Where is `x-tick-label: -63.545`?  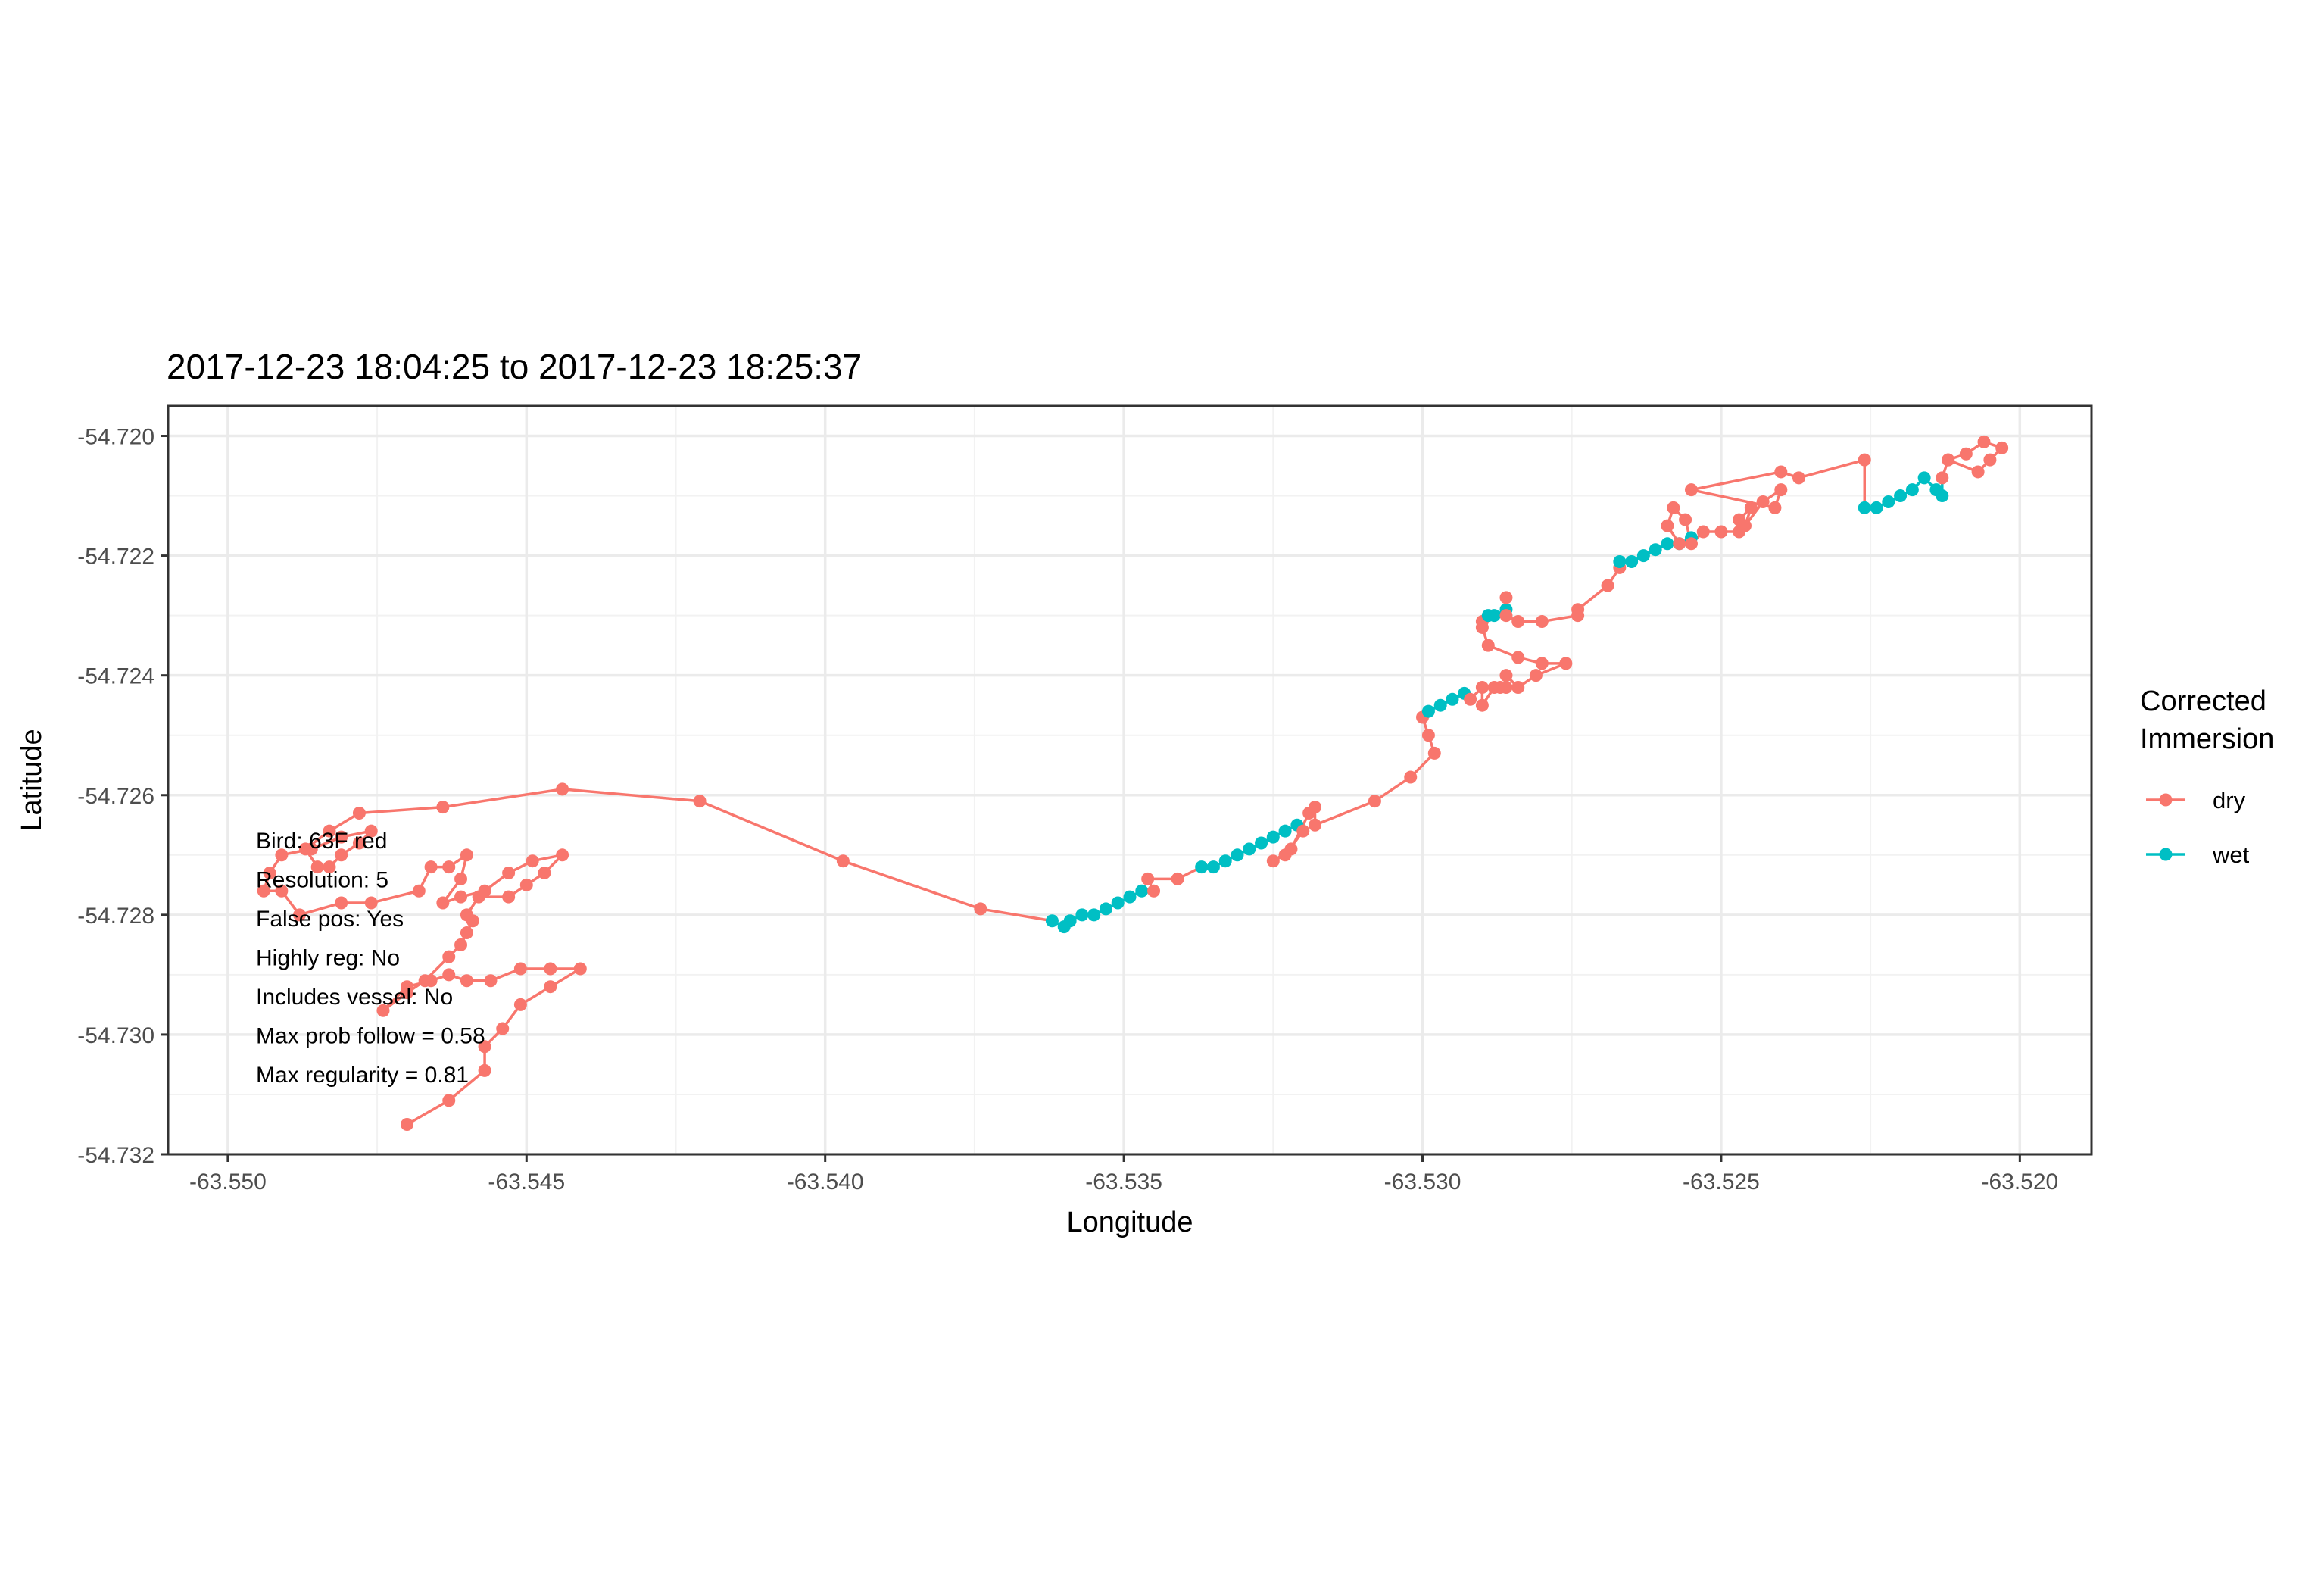
x-tick-label: -63.545 is located at coordinates (526, 1181).